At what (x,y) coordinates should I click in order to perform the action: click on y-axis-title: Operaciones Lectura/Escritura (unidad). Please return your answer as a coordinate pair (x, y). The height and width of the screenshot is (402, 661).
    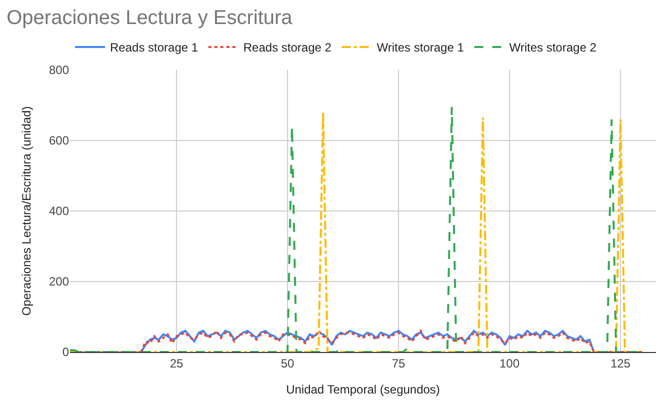
    Looking at the image, I should click on (26, 211).